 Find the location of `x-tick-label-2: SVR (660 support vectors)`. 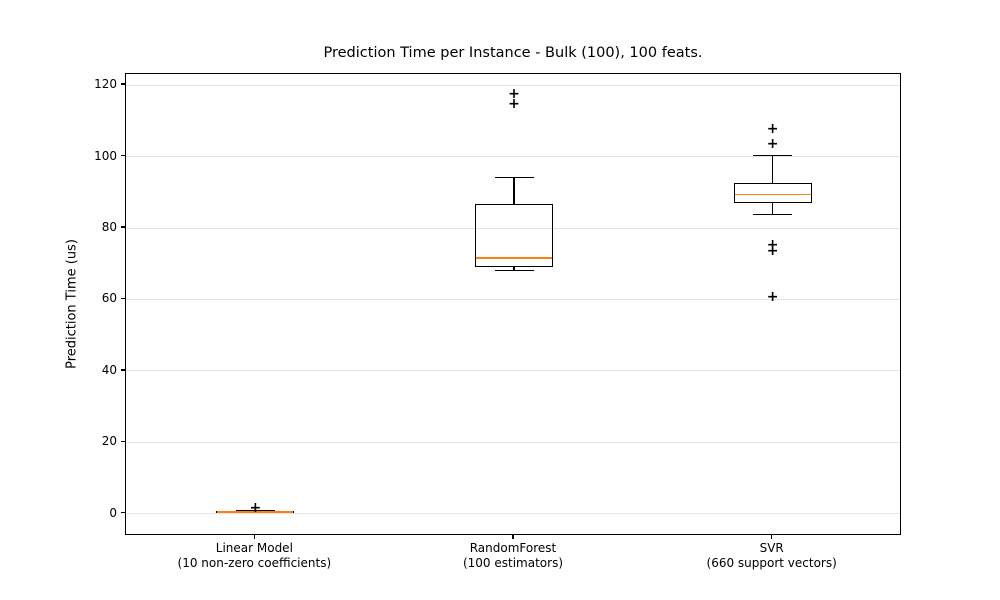

x-tick-label-2: SVR (660 support vectors) is located at coordinates (772, 556).